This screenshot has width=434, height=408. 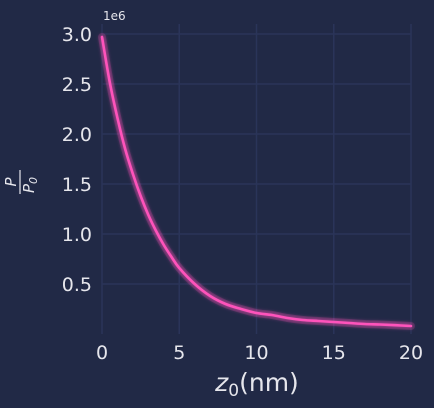 What do you see at coordinates (334, 353) in the screenshot?
I see `x-tick-label: 15` at bounding box center [334, 353].